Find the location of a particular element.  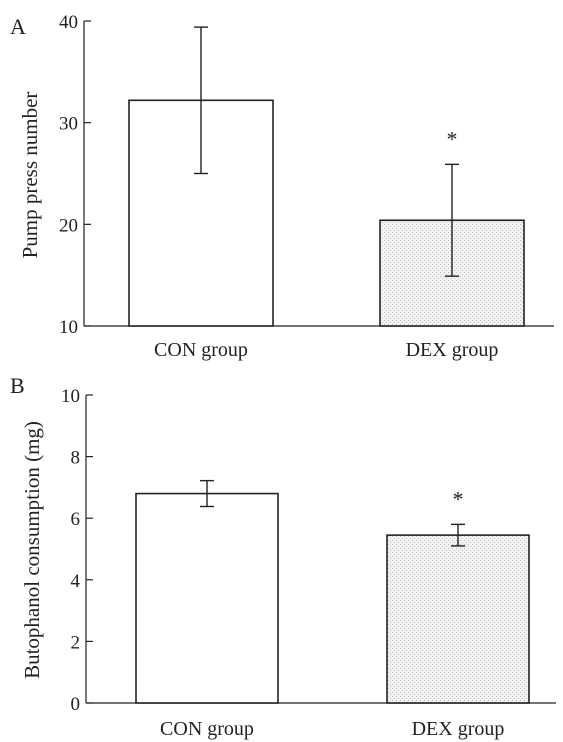

panel-label-b: B is located at coordinates (17, 385).